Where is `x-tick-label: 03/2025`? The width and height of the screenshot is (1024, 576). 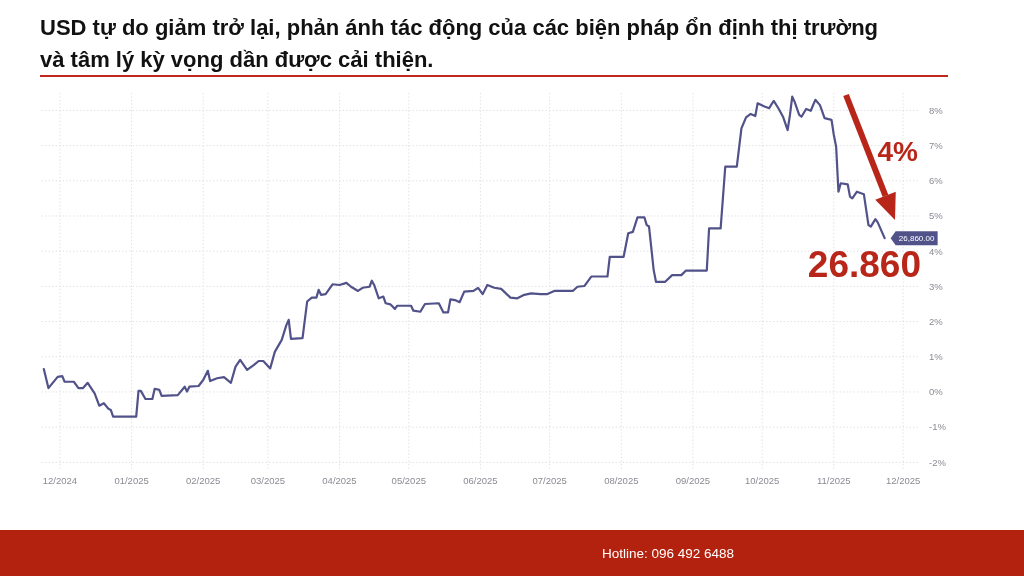
x-tick-label: 03/2025 is located at coordinates (268, 480).